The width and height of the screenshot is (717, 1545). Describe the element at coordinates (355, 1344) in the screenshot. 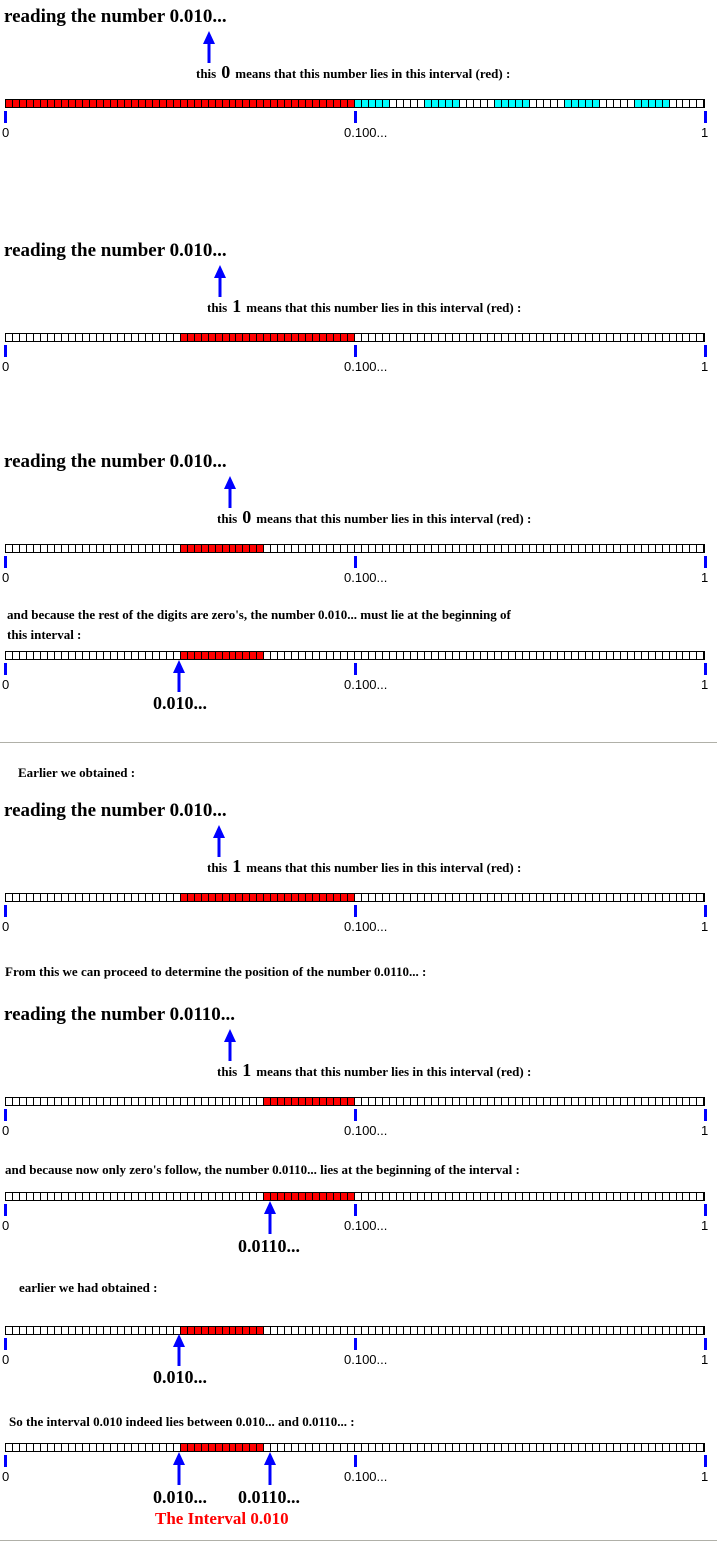

I see `tick-mid` at that location.